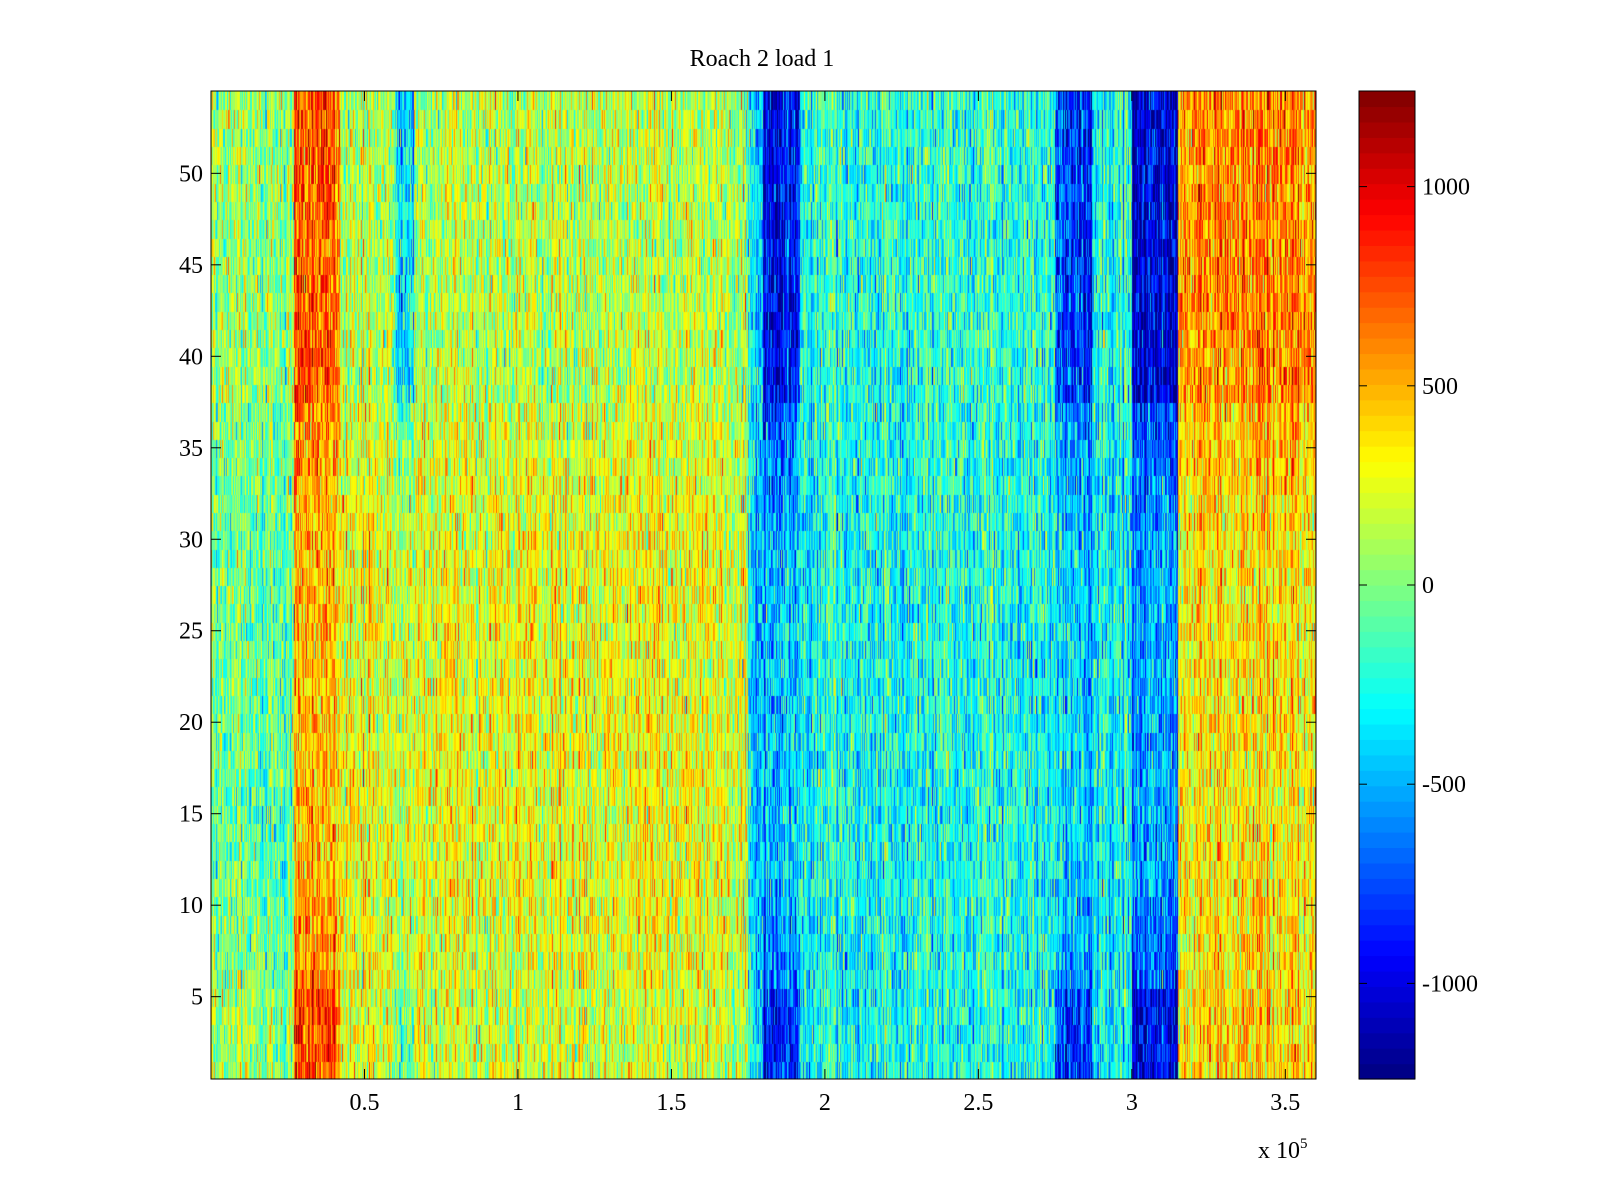  I want to click on y-tick-label: 5, so click(197, 998).